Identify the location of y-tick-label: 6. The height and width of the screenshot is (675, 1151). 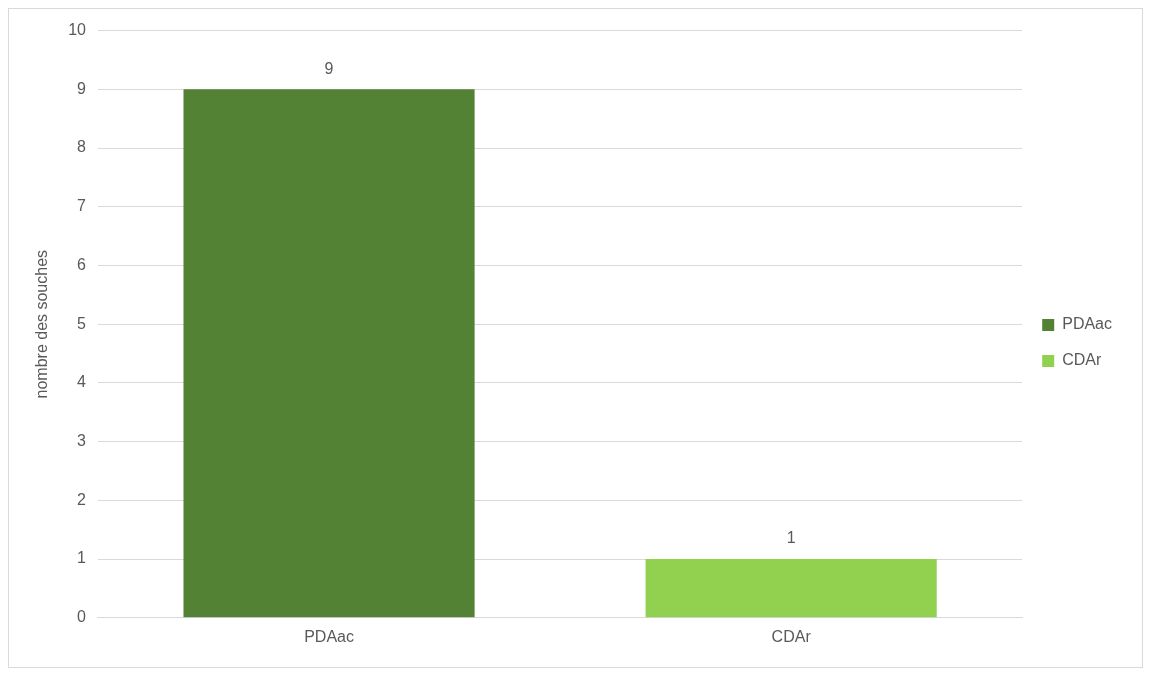
(82, 264).